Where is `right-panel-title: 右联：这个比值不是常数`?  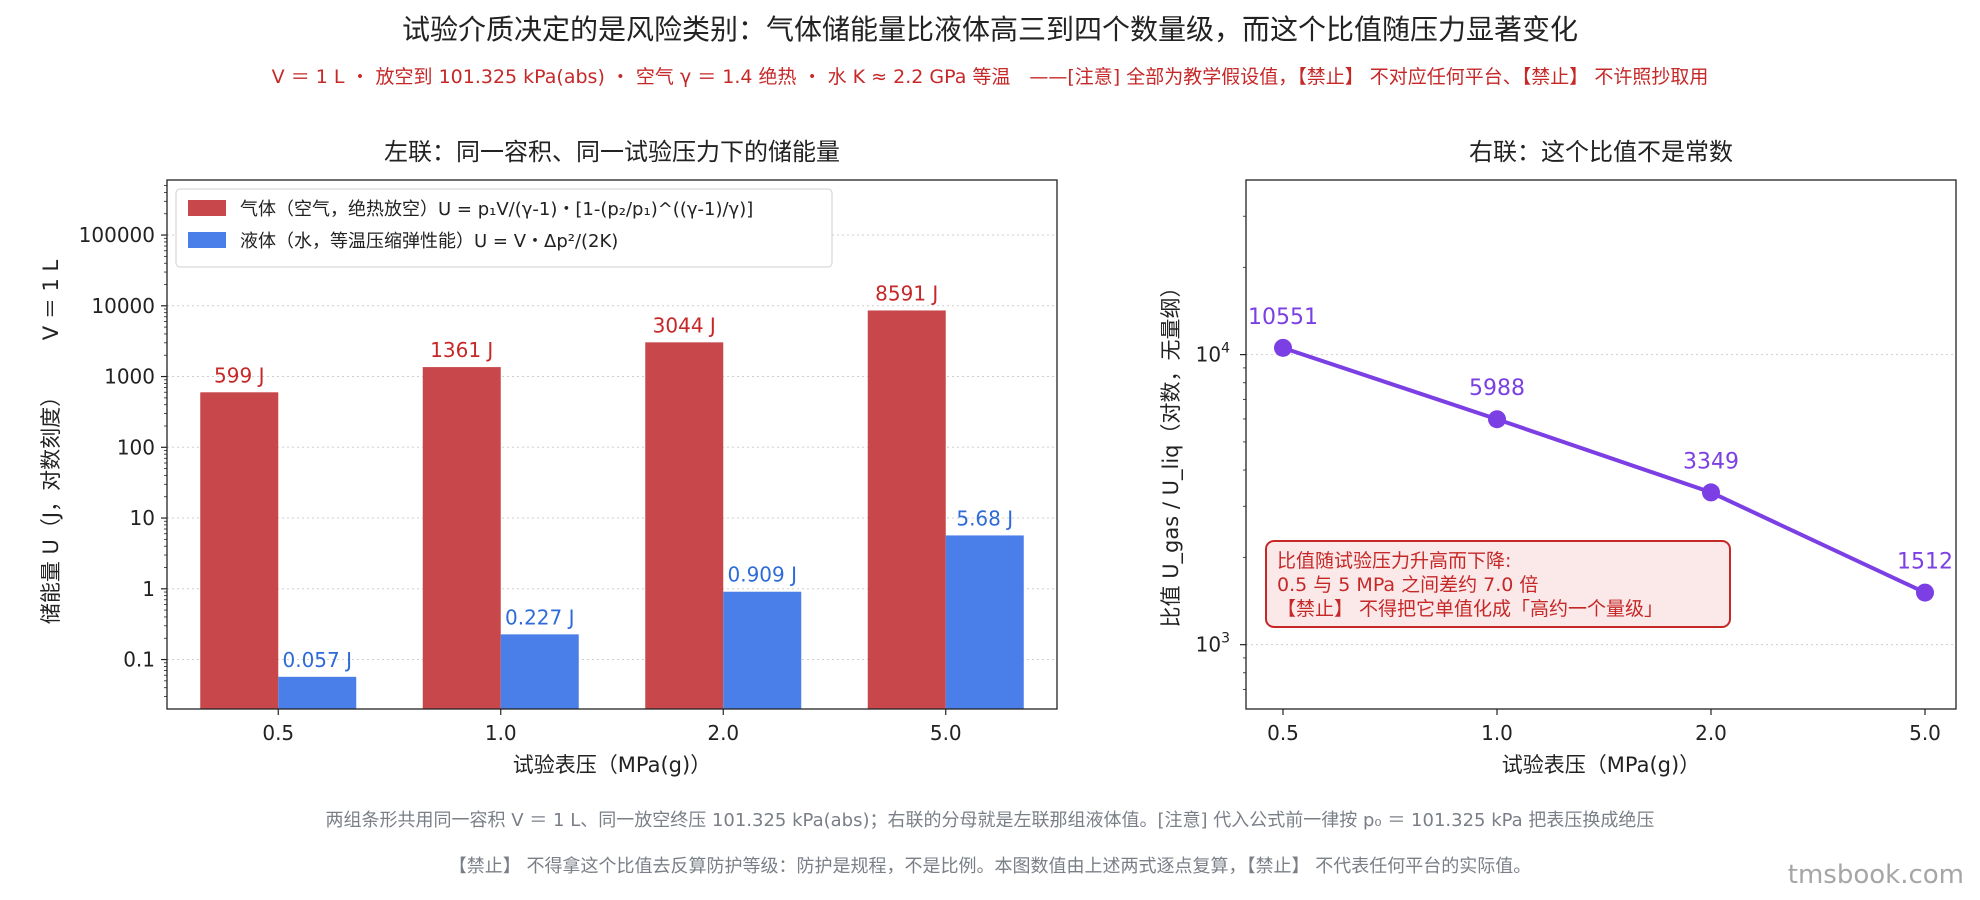 right-panel-title: 右联：这个比值不是常数 is located at coordinates (1601, 152).